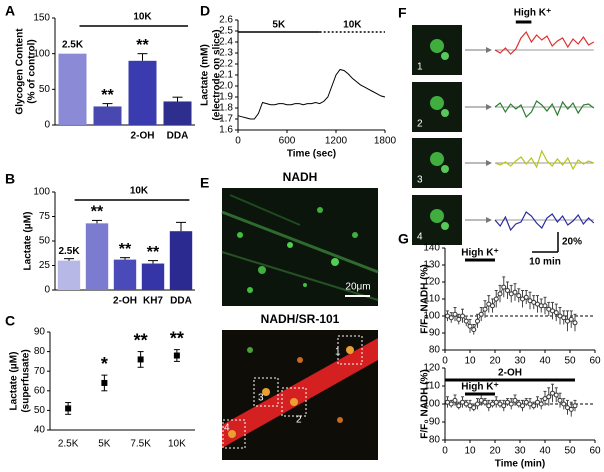 The image size is (604, 472). Describe the element at coordinates (470, 361) in the screenshot. I see `x-tick-label: 10` at that location.